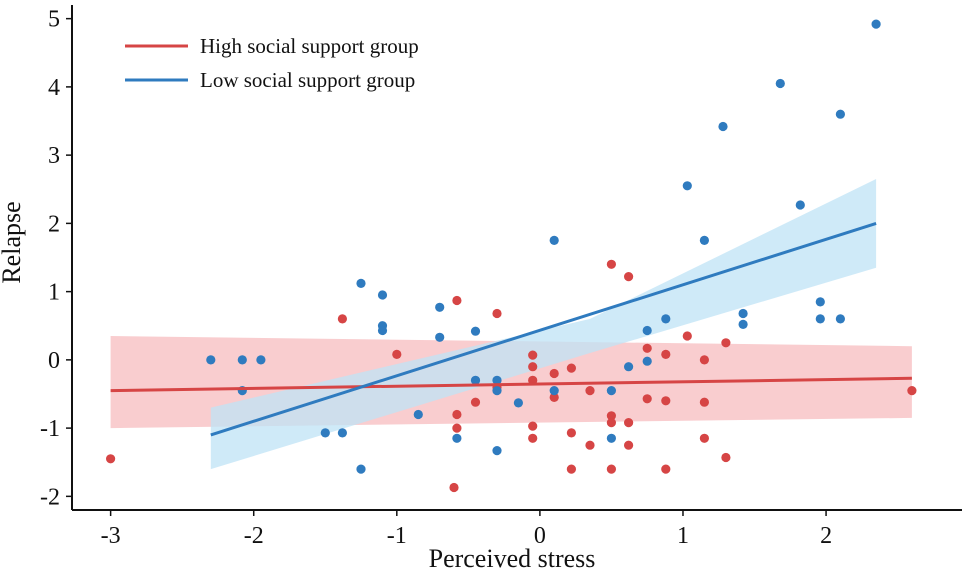  Describe the element at coordinates (111, 536) in the screenshot. I see `x-tick-label: -3` at that location.